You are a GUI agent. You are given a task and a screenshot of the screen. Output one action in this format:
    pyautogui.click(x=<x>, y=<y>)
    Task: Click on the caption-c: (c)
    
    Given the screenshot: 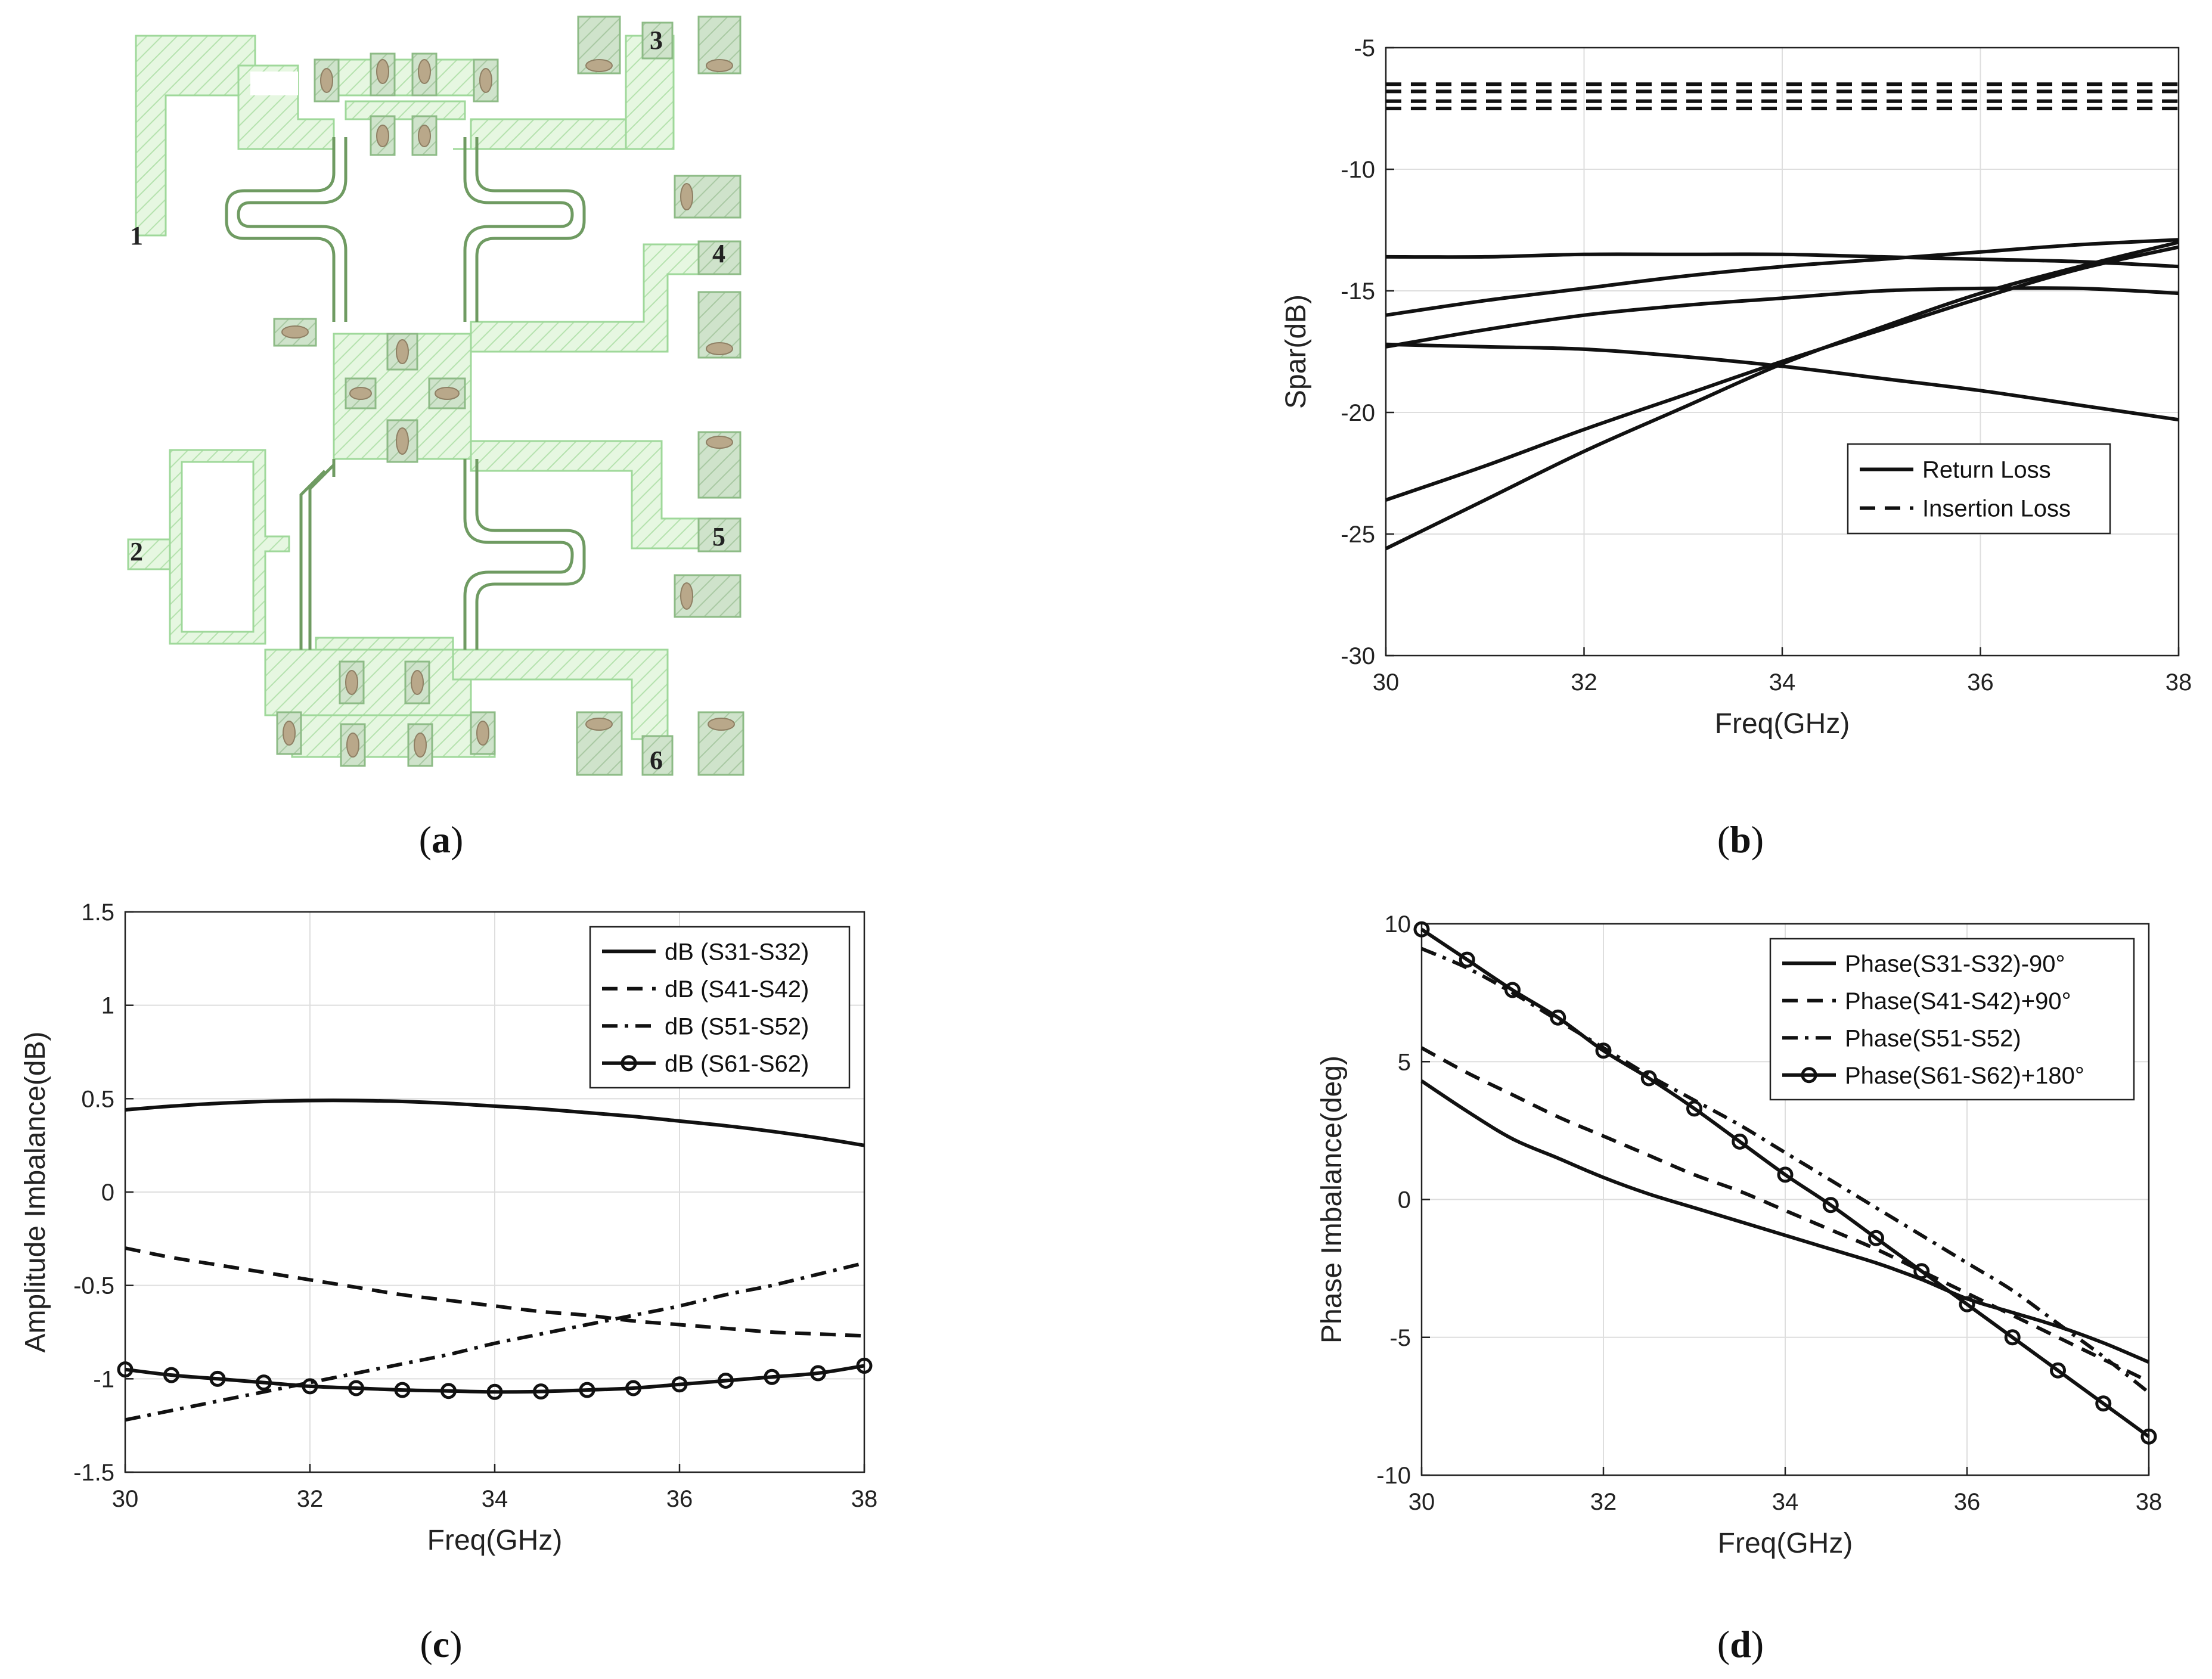 What is the action you would take?
    pyautogui.click(x=441, y=1644)
    